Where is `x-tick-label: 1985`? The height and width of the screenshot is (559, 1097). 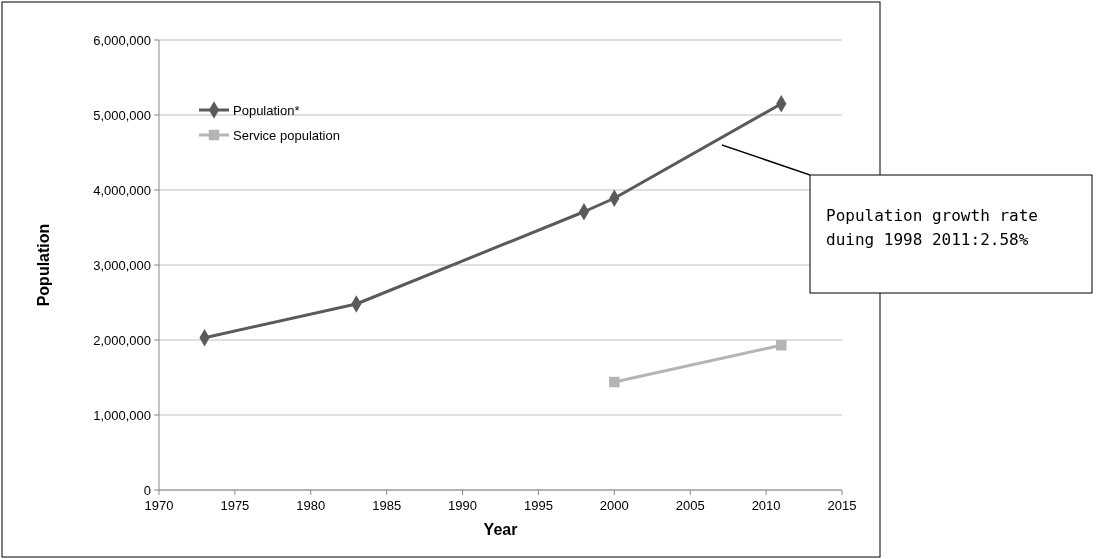 x-tick-label: 1985 is located at coordinates (387, 505).